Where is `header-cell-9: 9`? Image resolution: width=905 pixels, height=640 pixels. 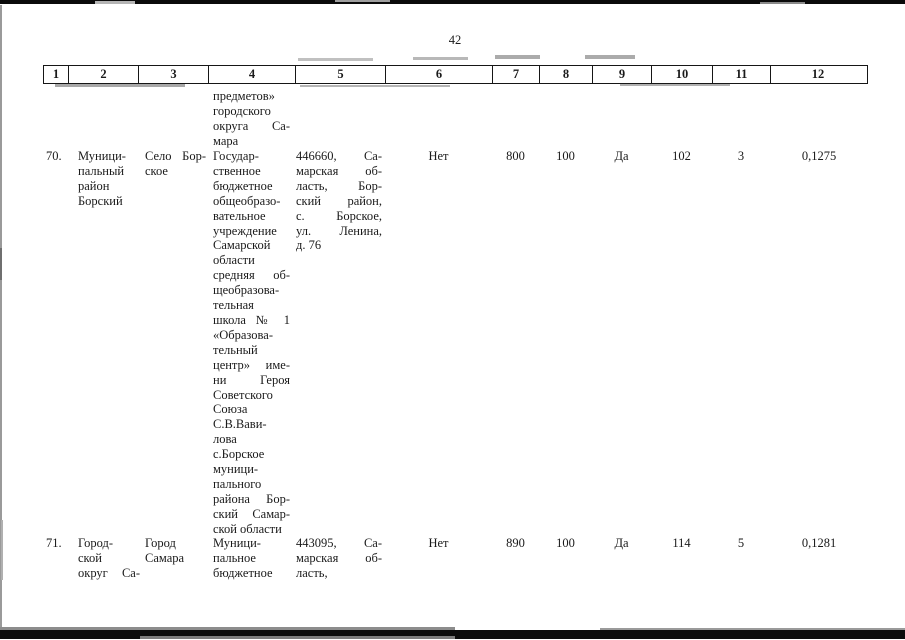
header-cell-9: 9 is located at coordinates (622, 74).